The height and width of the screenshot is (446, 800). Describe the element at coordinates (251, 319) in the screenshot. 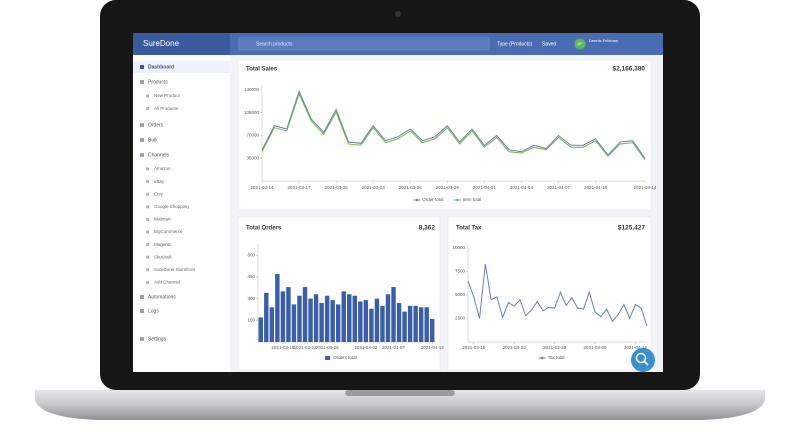

I see `y-tick-label: 150` at that location.